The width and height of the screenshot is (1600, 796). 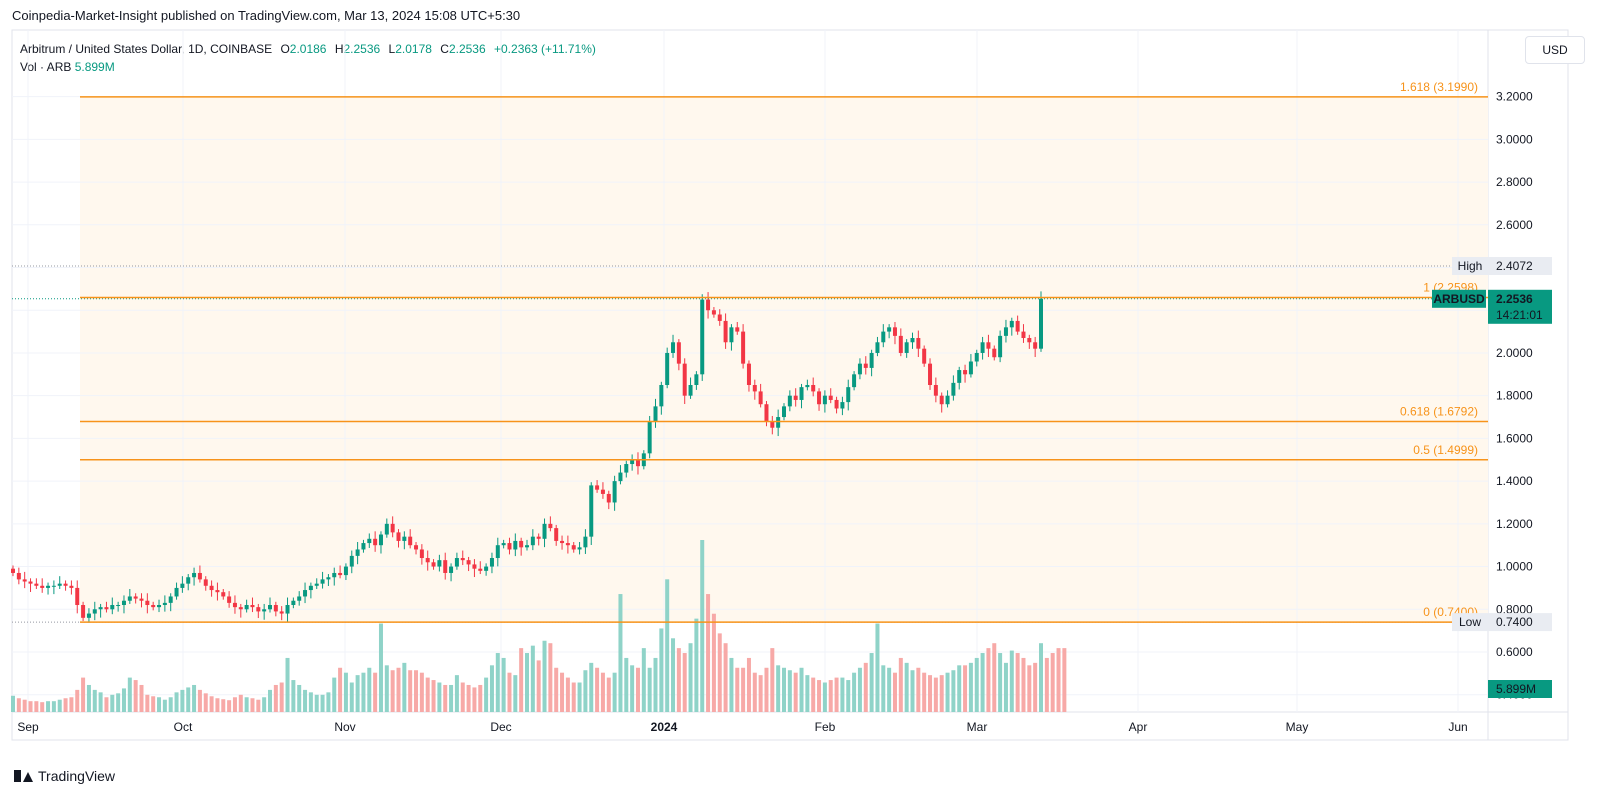 I want to click on last-price-label: 2.2536, so click(x=1514, y=299).